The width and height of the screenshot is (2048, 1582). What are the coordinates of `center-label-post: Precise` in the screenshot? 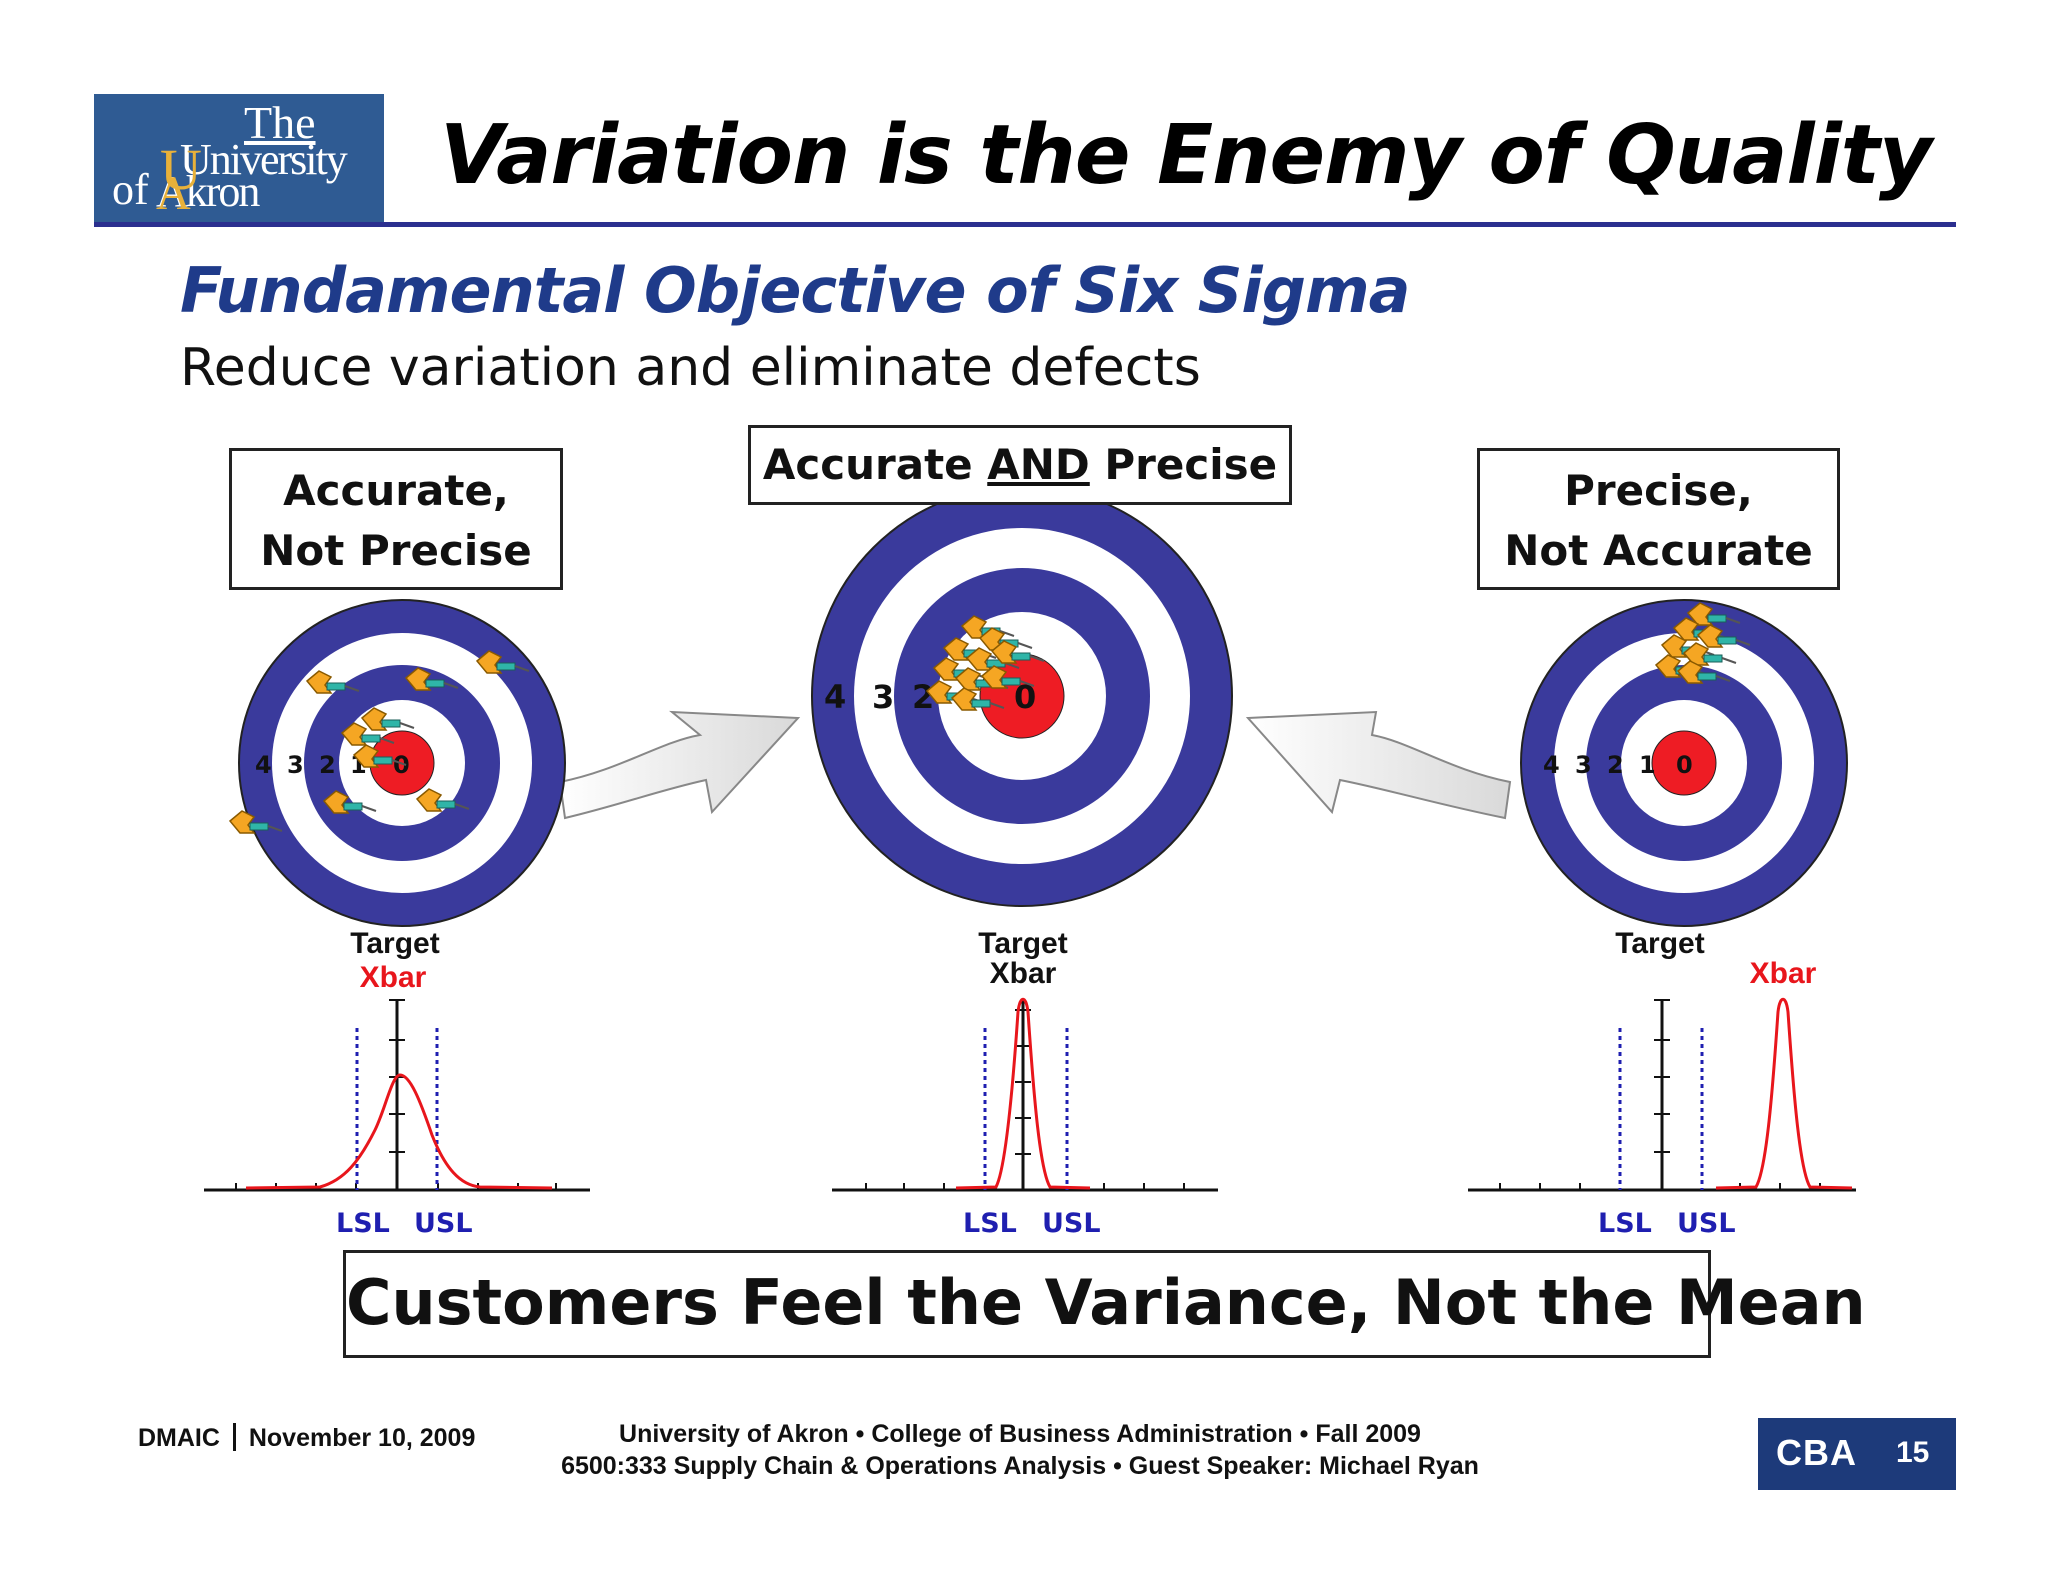 It's located at (1183, 464).